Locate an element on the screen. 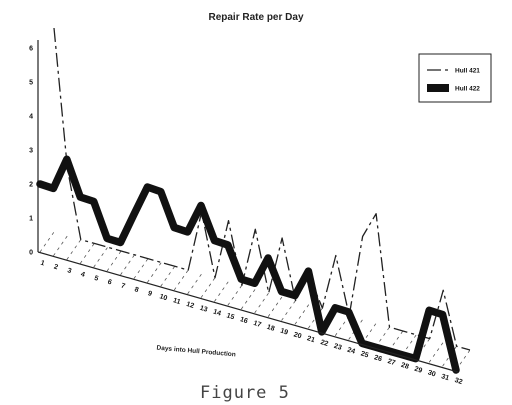 The width and height of the screenshot is (512, 405). x-tick-label-10: 10 is located at coordinates (163, 297).